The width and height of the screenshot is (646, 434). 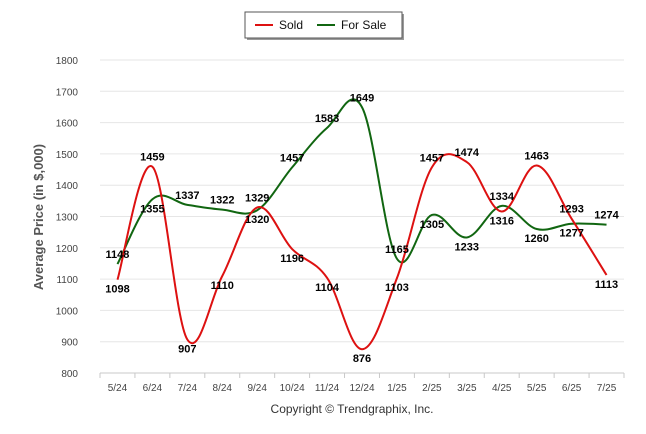 What do you see at coordinates (327, 388) in the screenshot?
I see `x-tick-label: 11/24` at bounding box center [327, 388].